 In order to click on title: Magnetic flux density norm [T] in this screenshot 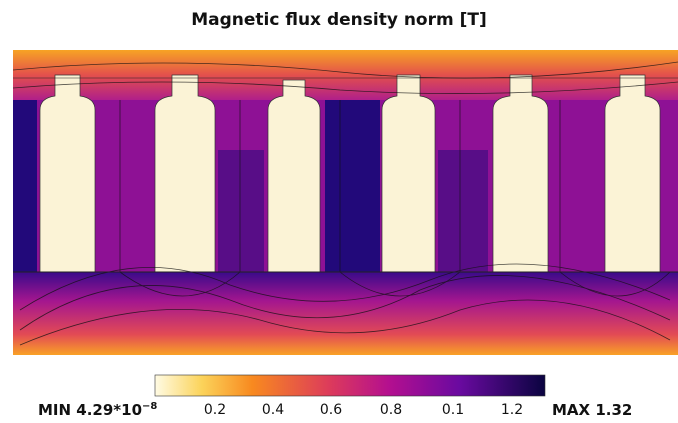, I will do `click(339, 20)`.